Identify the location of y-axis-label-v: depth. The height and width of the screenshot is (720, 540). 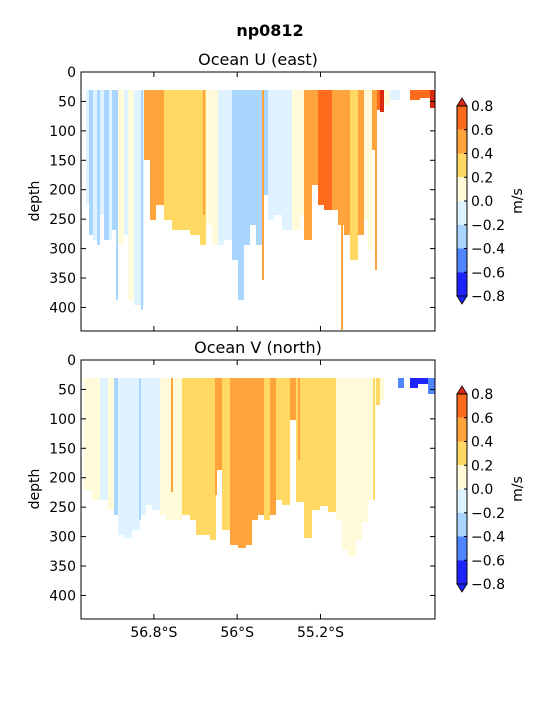
(35, 489).